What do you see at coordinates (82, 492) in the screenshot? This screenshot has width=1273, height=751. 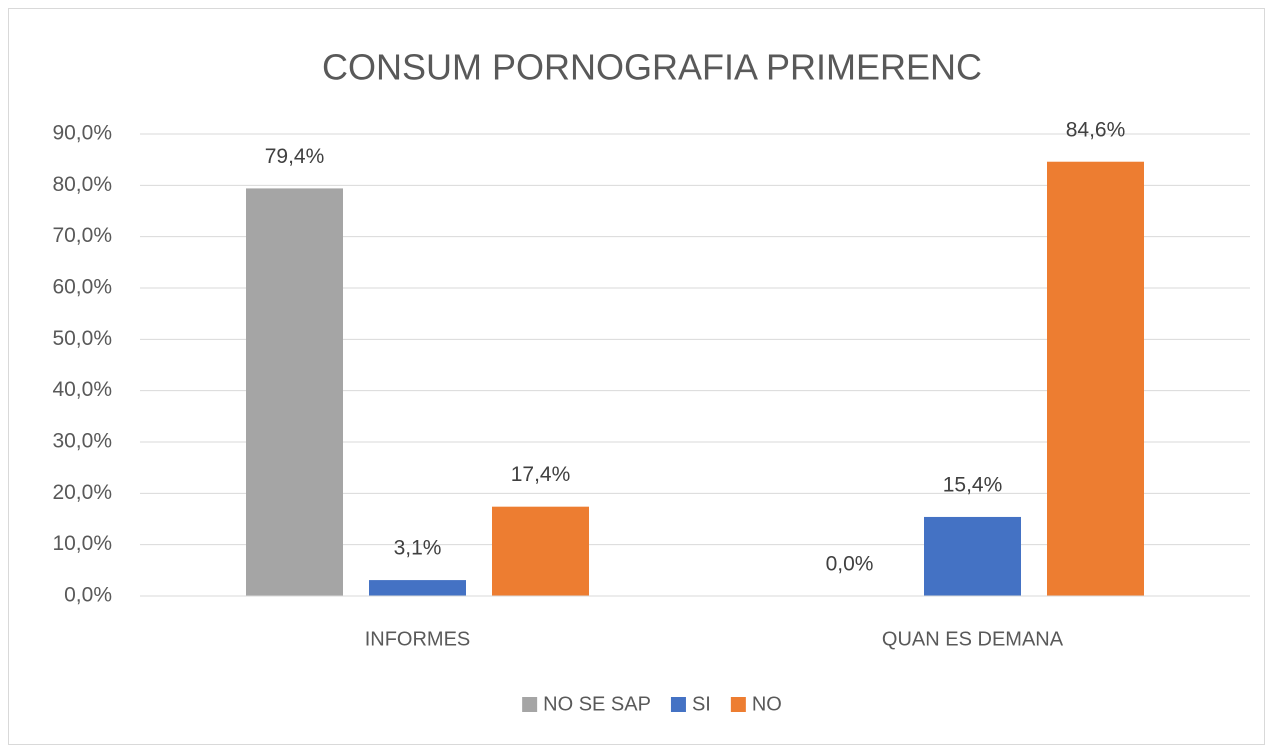 I see `y-tick-label: 20,0%` at bounding box center [82, 492].